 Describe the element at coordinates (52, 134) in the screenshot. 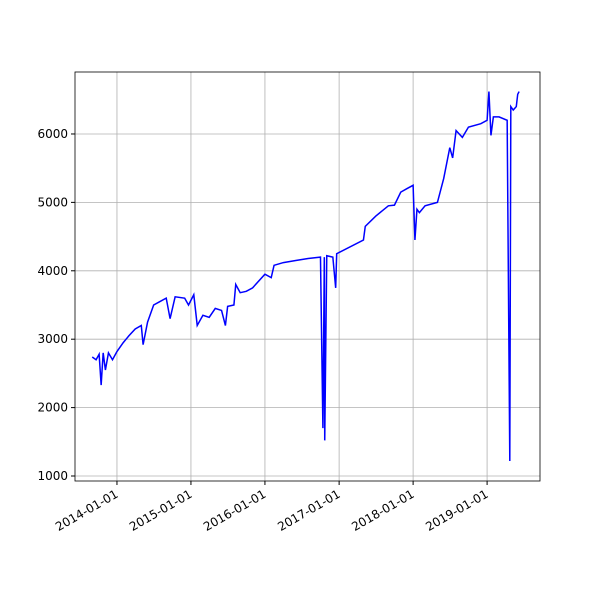

I see `y-tick-label: 6000` at that location.